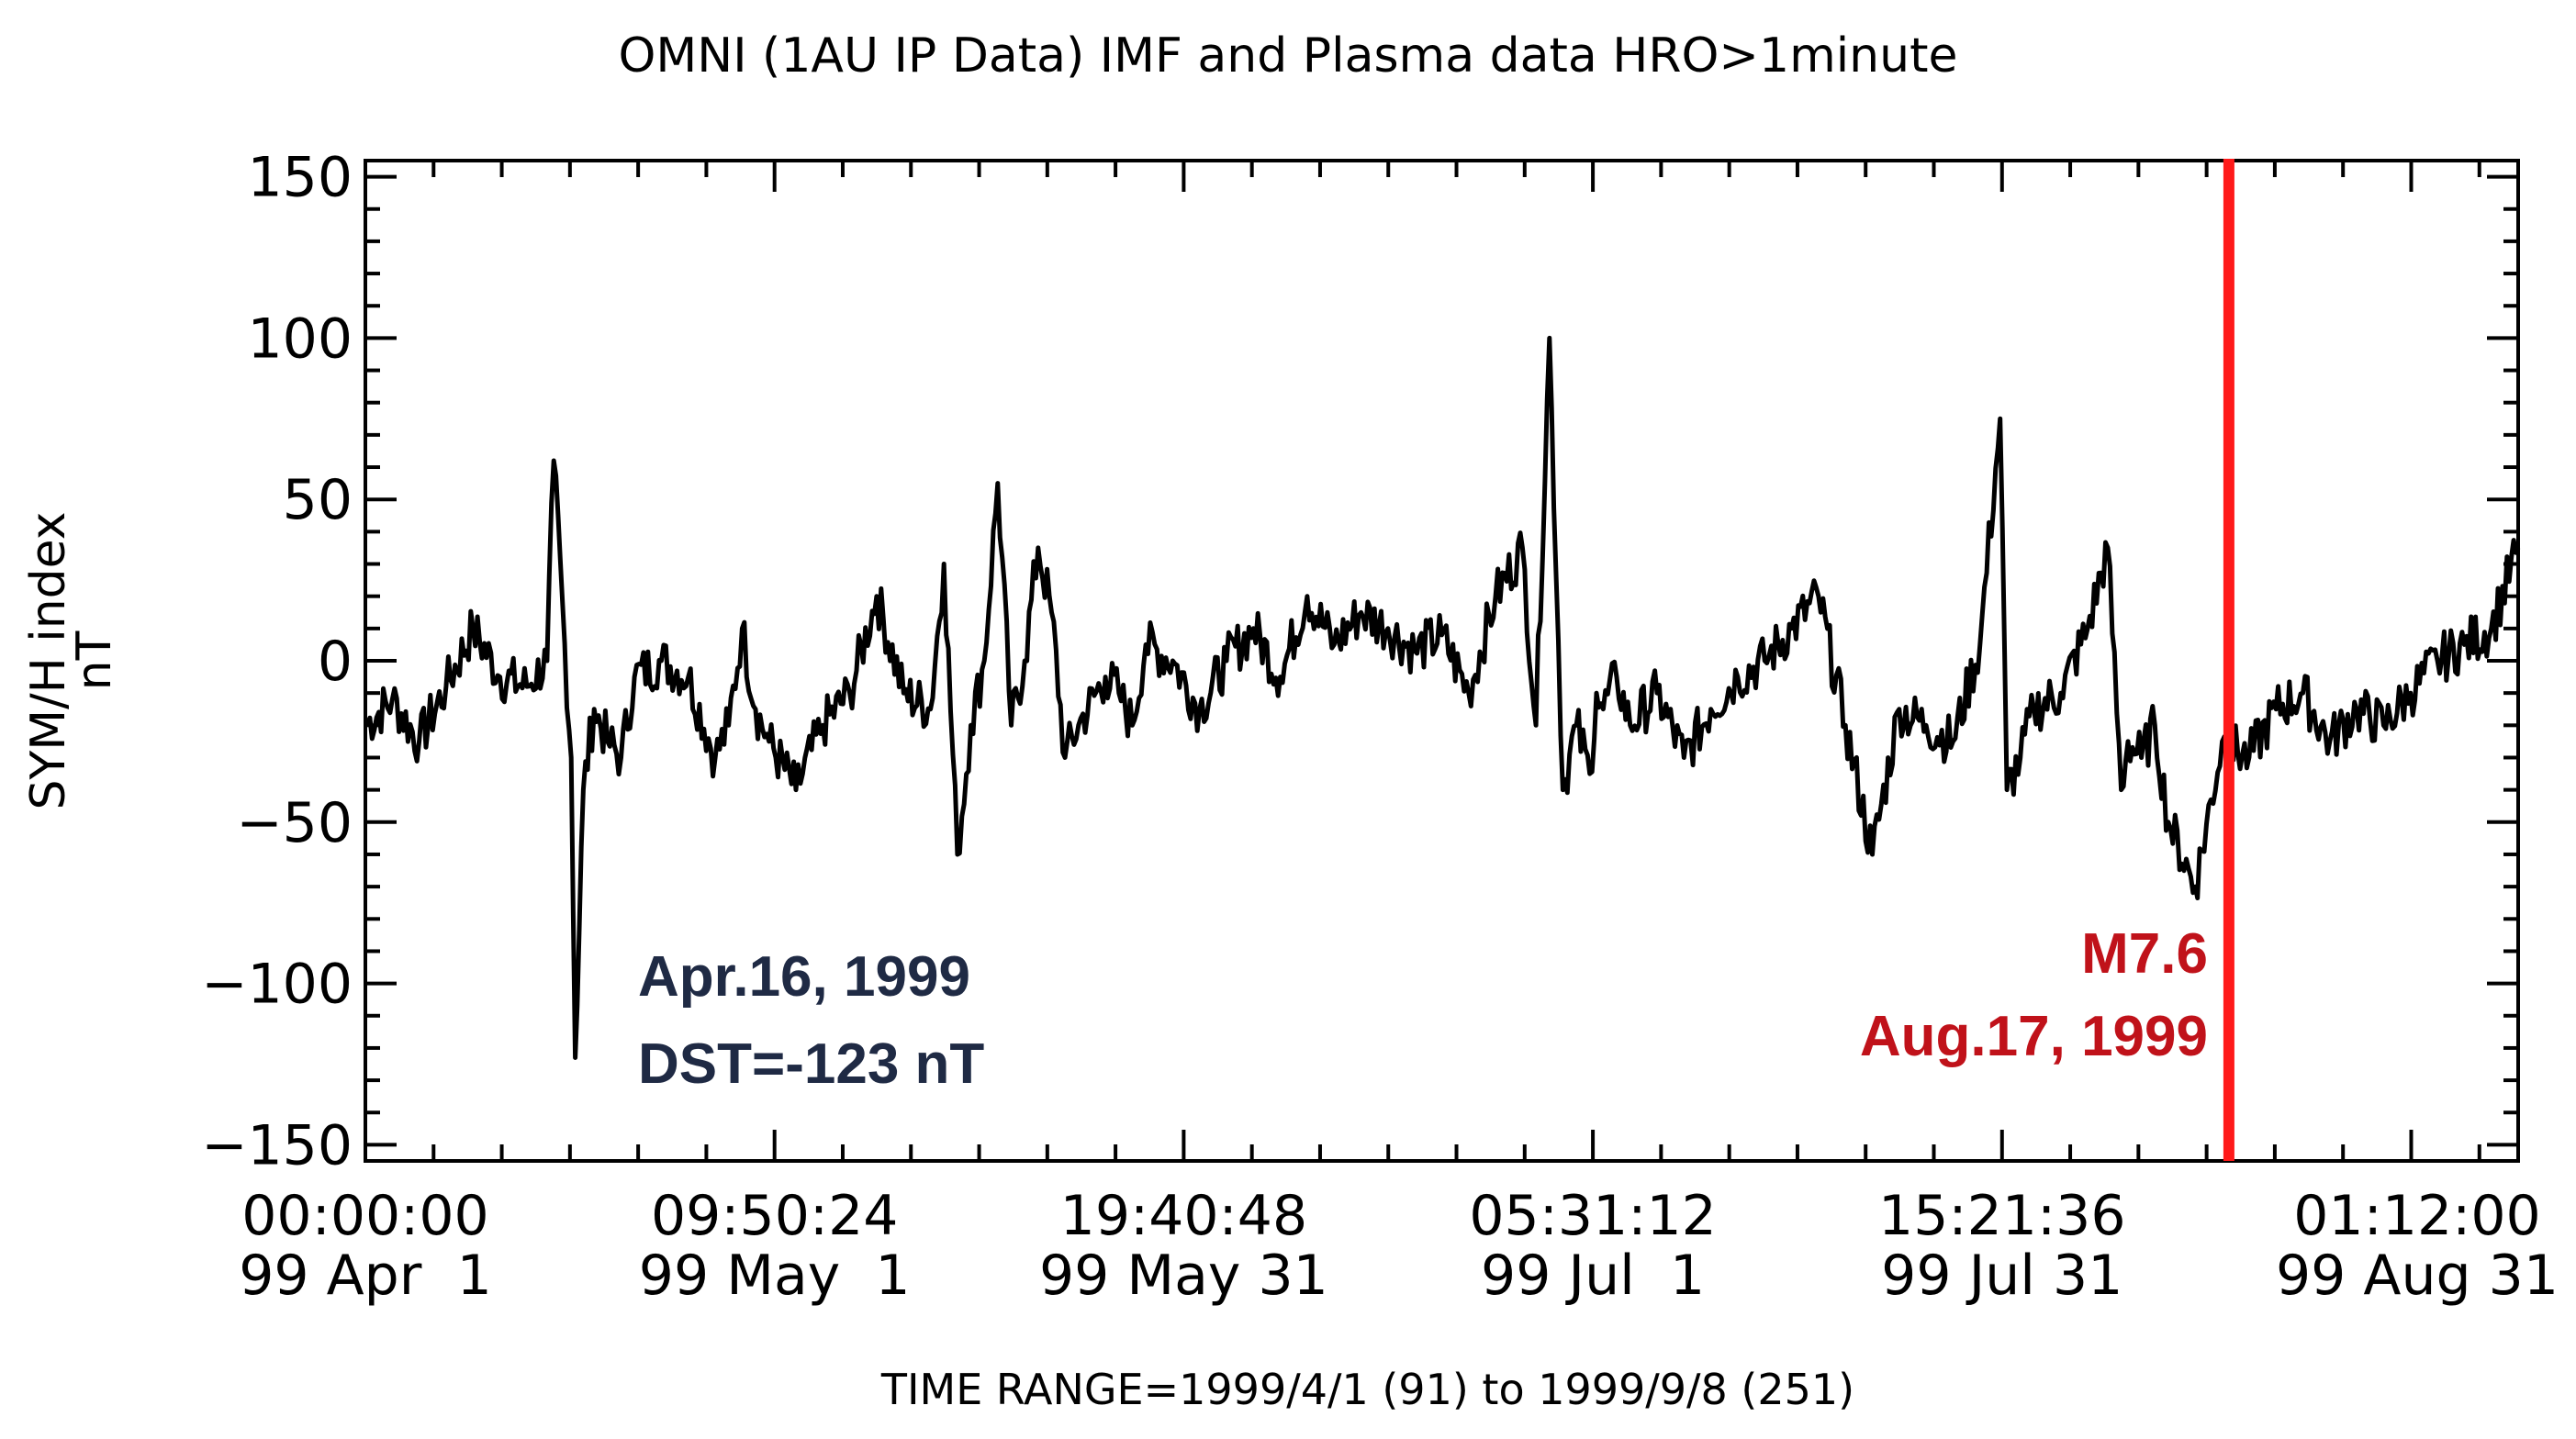 This screenshot has height=1439, width=2576. I want to click on y-tick-label: 150, so click(300, 178).